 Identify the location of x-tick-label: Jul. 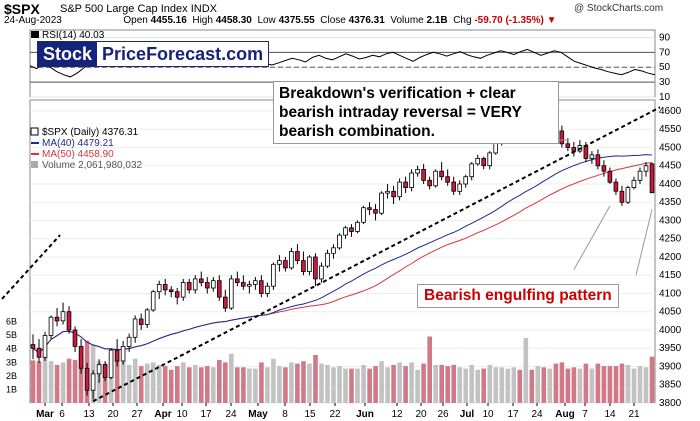
(467, 414).